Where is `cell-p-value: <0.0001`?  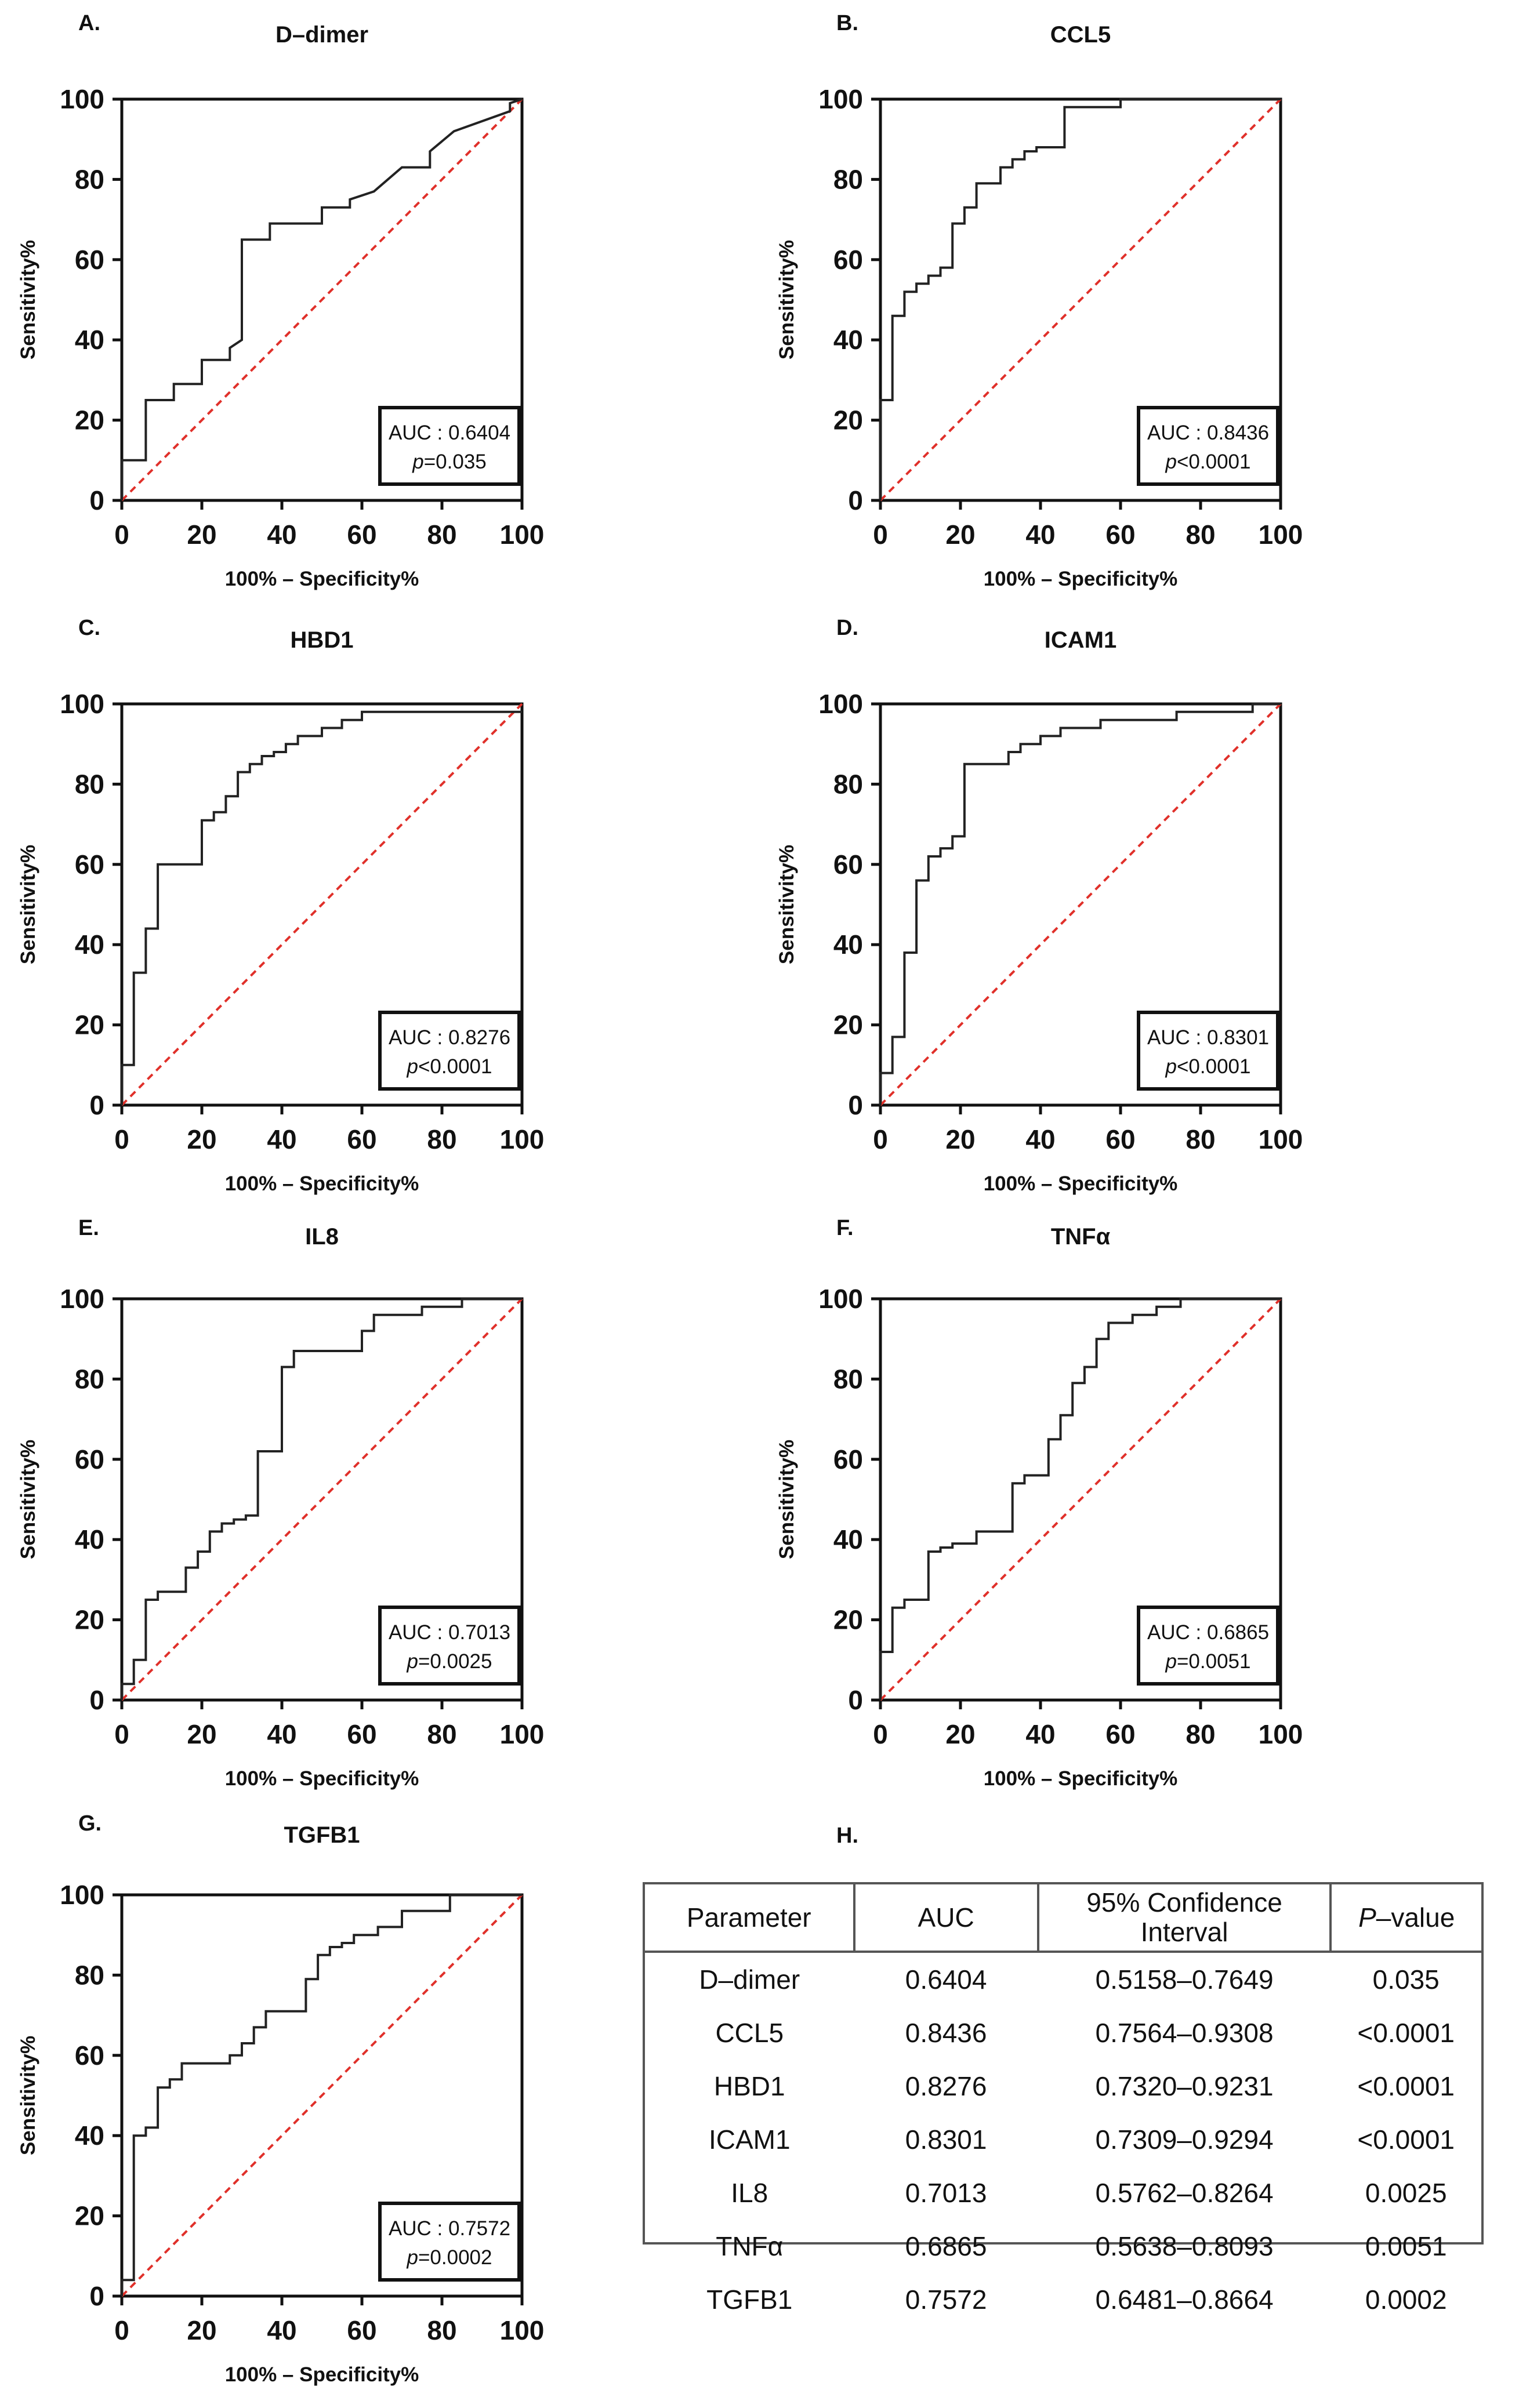
cell-p-value: <0.0001 is located at coordinates (1406, 2139).